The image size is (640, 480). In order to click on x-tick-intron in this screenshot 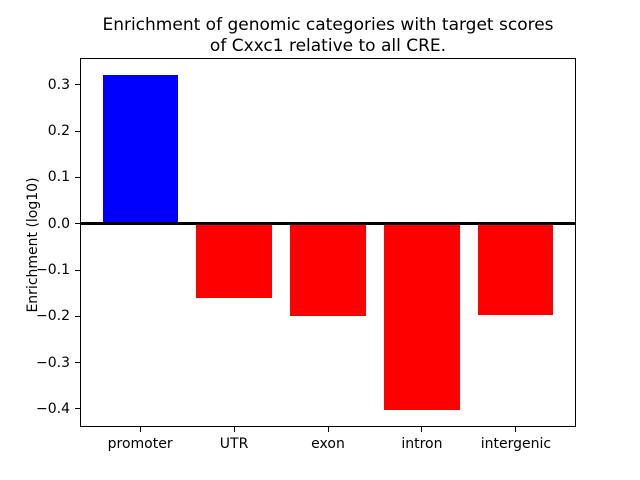, I will do `click(422, 429)`.